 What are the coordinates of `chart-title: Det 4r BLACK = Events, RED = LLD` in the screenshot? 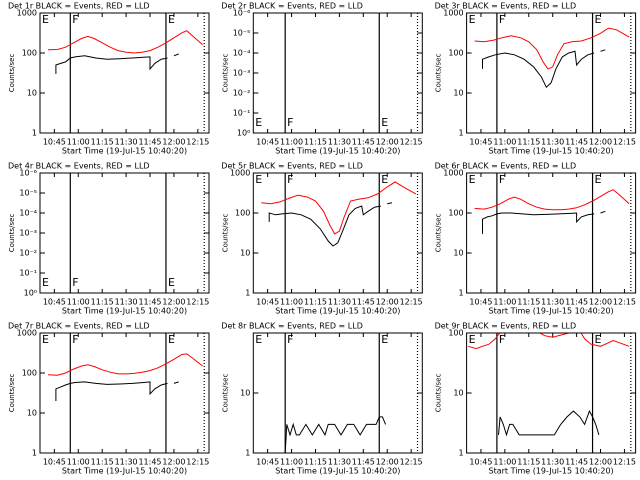 It's located at (79, 166).